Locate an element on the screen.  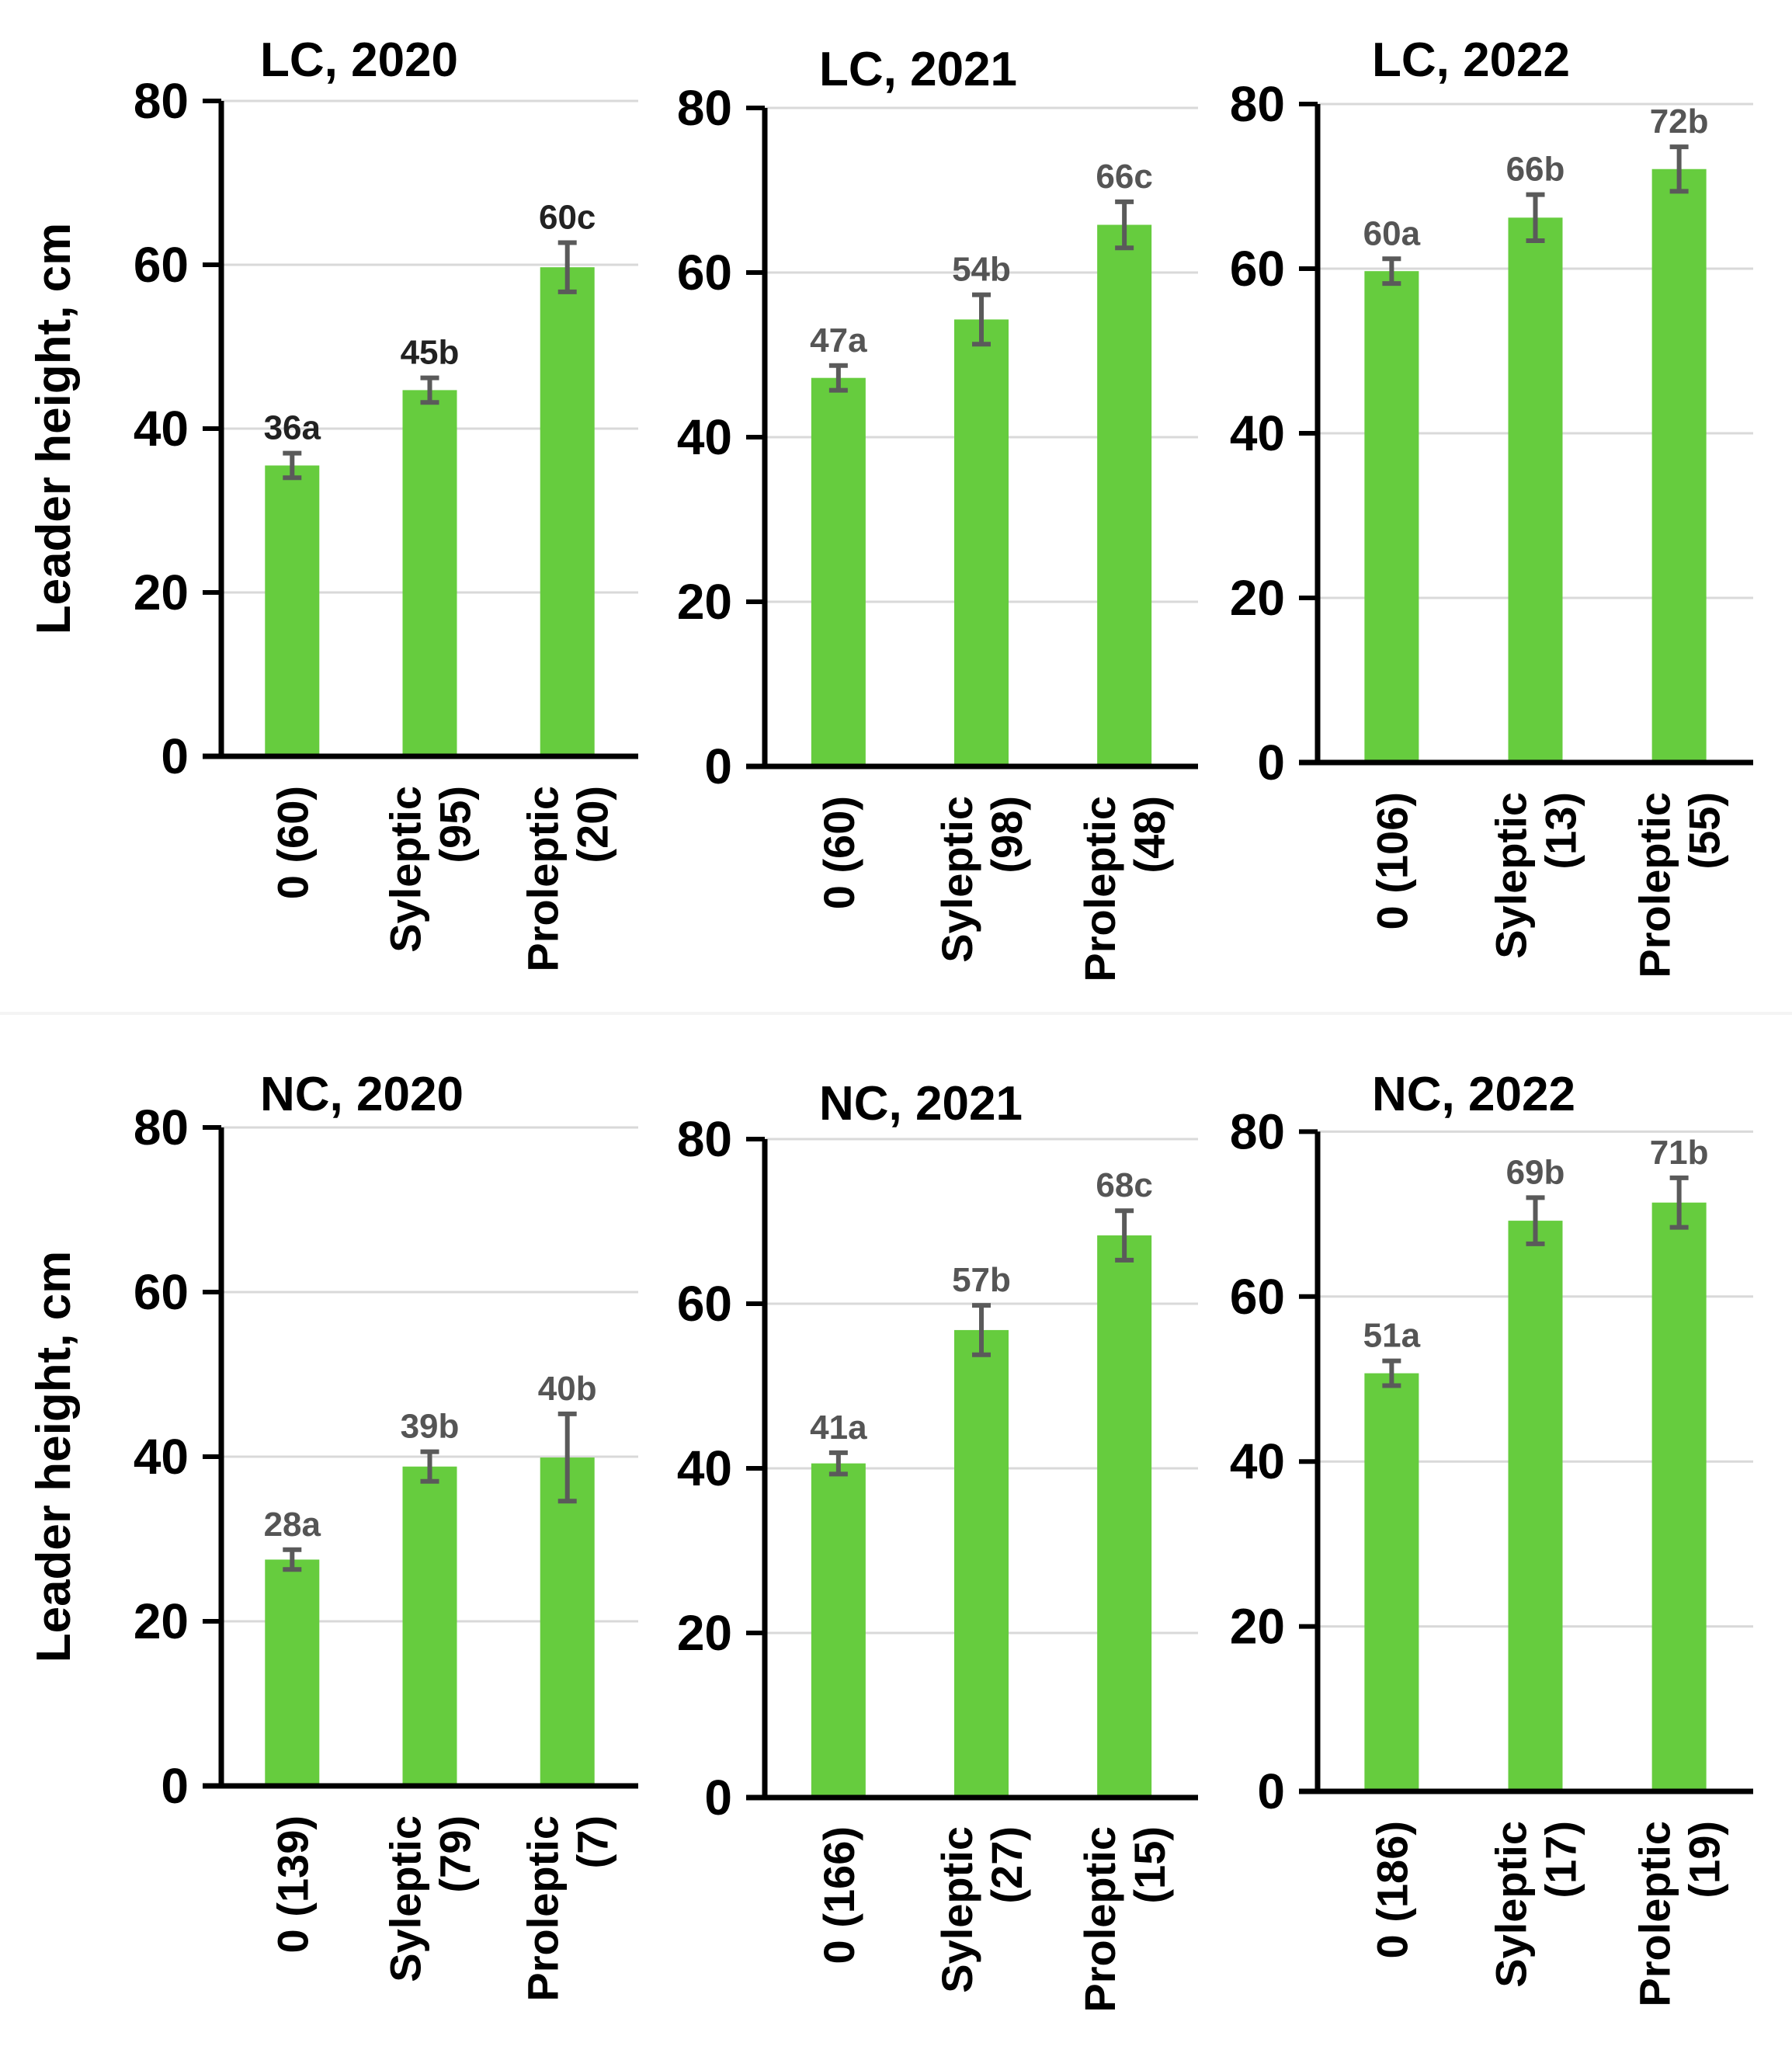
panel-1-data-label: 60c is located at coordinates (567, 218).